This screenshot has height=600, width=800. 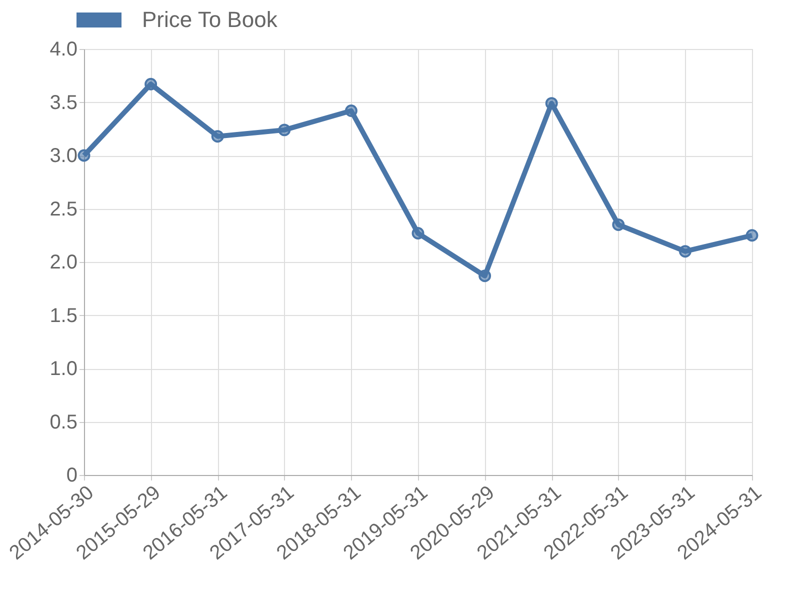 I want to click on y-tick-label: 0, so click(x=72, y=475).